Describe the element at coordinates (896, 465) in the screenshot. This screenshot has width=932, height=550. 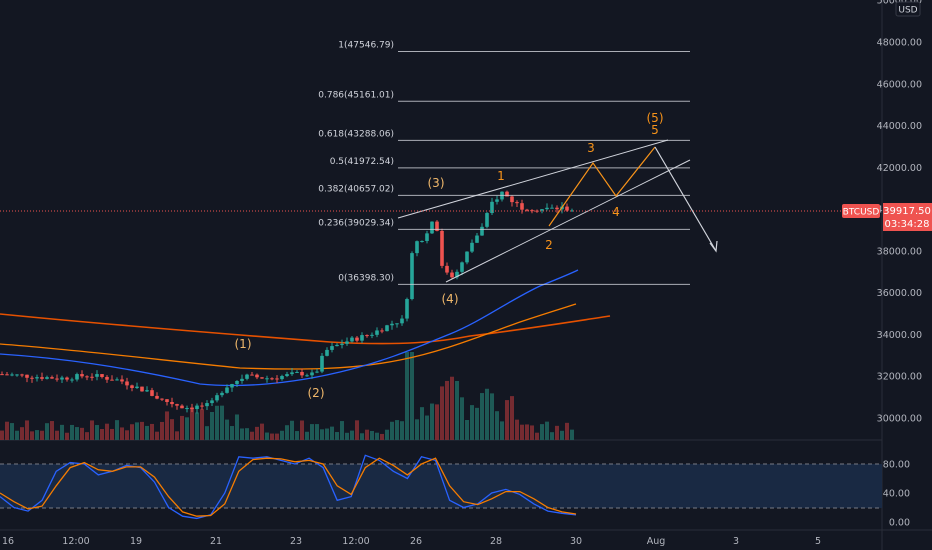
I see `stoch-tick-label: 80.00` at that location.